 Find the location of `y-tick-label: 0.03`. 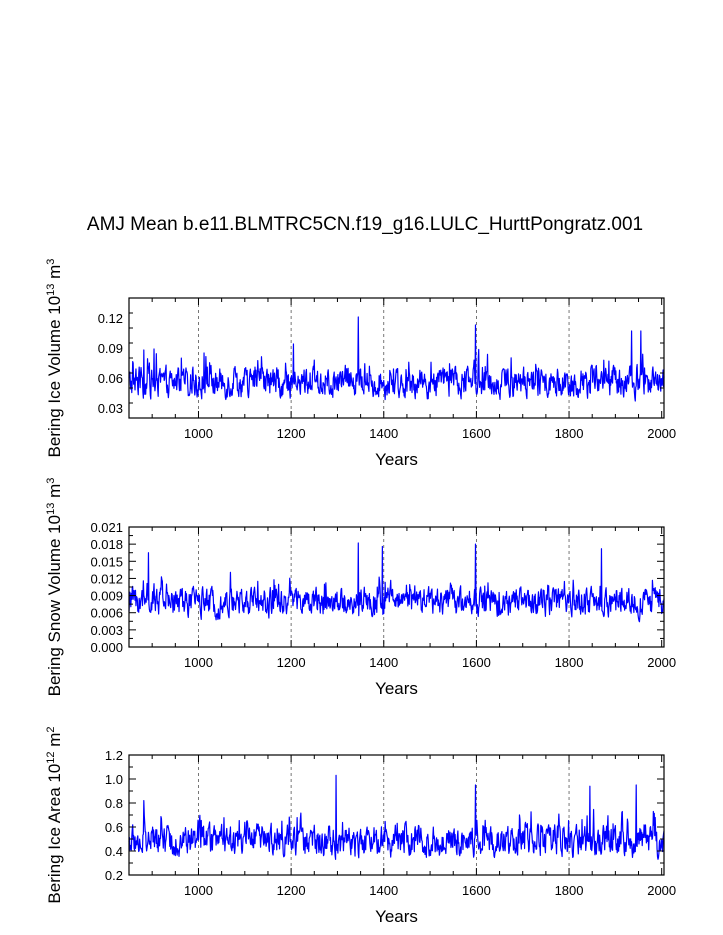

y-tick-label: 0.03 is located at coordinates (110, 408).